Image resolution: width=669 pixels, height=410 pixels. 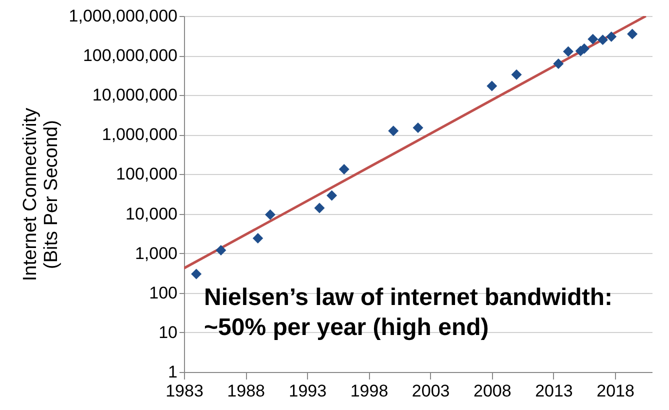 What do you see at coordinates (168, 332) in the screenshot?
I see `y-tick-label: 10` at bounding box center [168, 332].